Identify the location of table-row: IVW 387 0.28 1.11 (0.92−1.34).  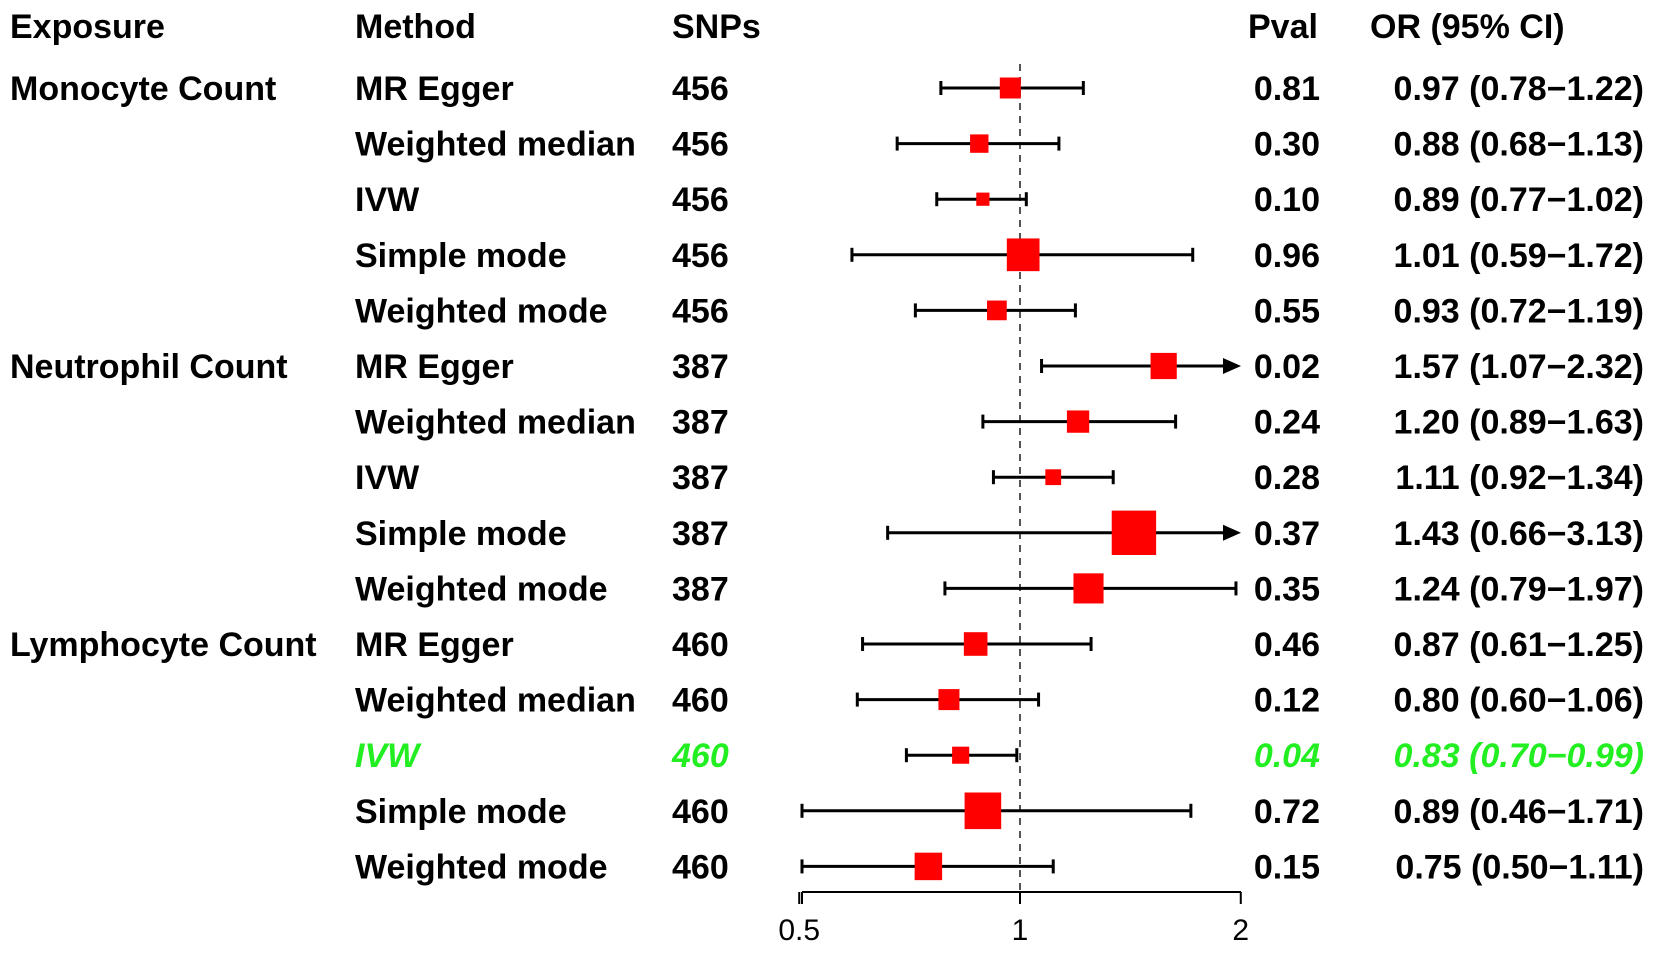
(999, 478).